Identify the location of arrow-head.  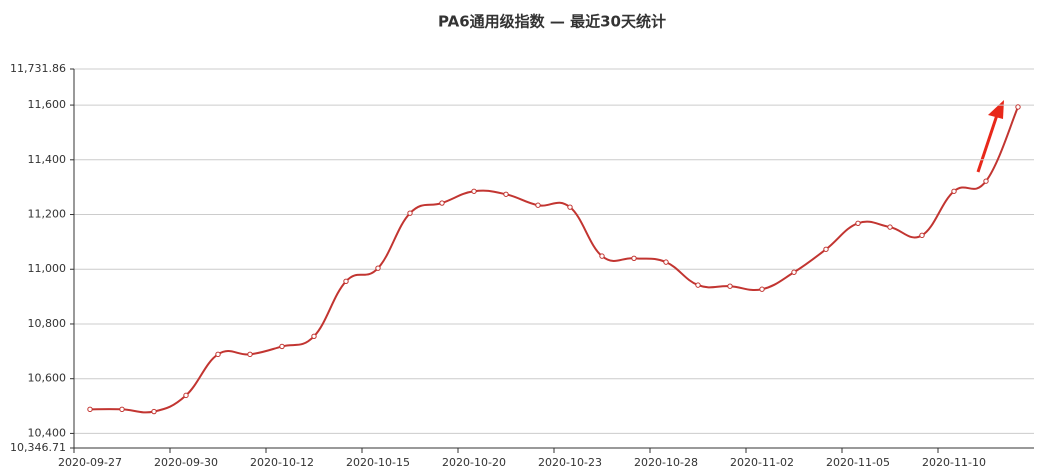
(996, 109).